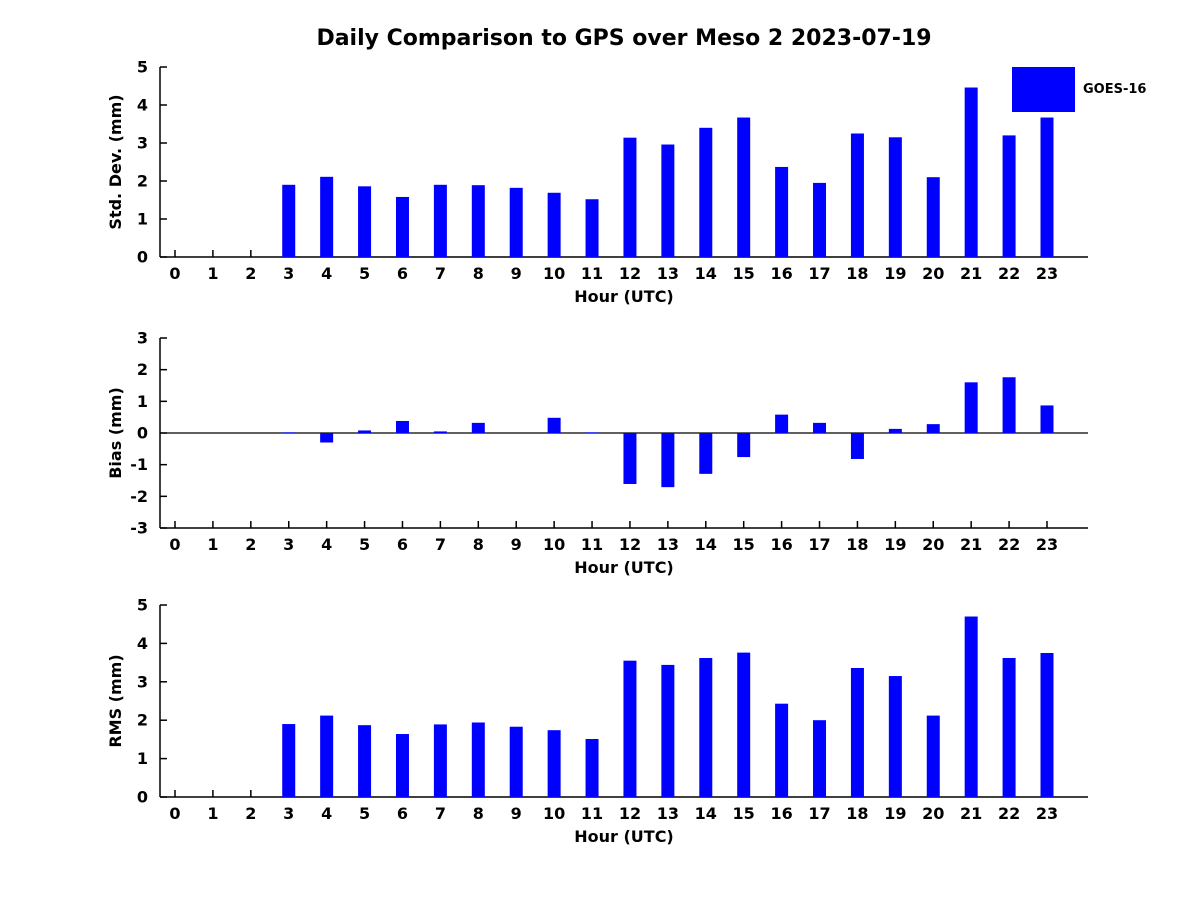  What do you see at coordinates (115, 433) in the screenshot?
I see `svg-text: Bias (mm)` at bounding box center [115, 433].